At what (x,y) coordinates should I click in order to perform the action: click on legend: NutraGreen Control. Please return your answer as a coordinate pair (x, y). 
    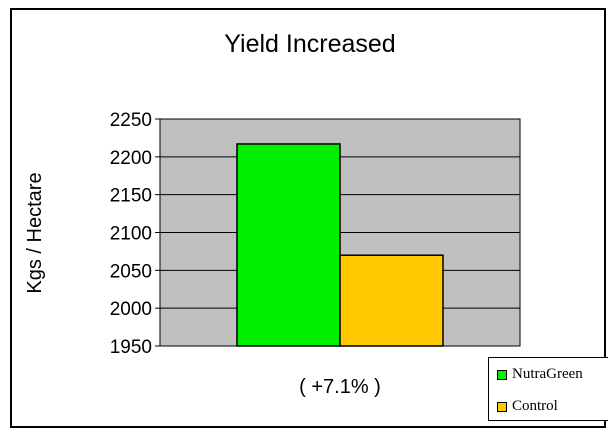
    Looking at the image, I should click on (548, 389).